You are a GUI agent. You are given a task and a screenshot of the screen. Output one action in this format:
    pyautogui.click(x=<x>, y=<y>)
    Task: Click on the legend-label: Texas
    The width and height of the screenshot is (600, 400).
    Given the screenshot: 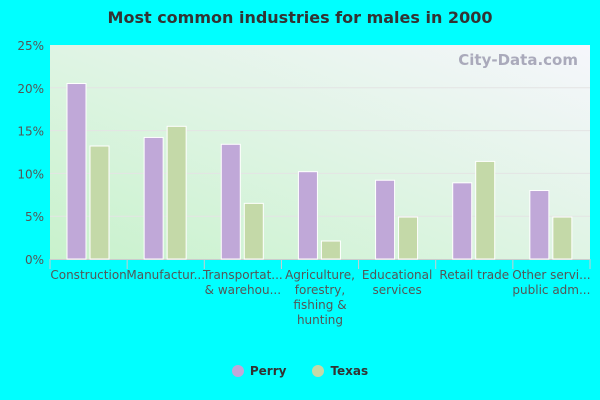 What is the action you would take?
    pyautogui.click(x=349, y=371)
    